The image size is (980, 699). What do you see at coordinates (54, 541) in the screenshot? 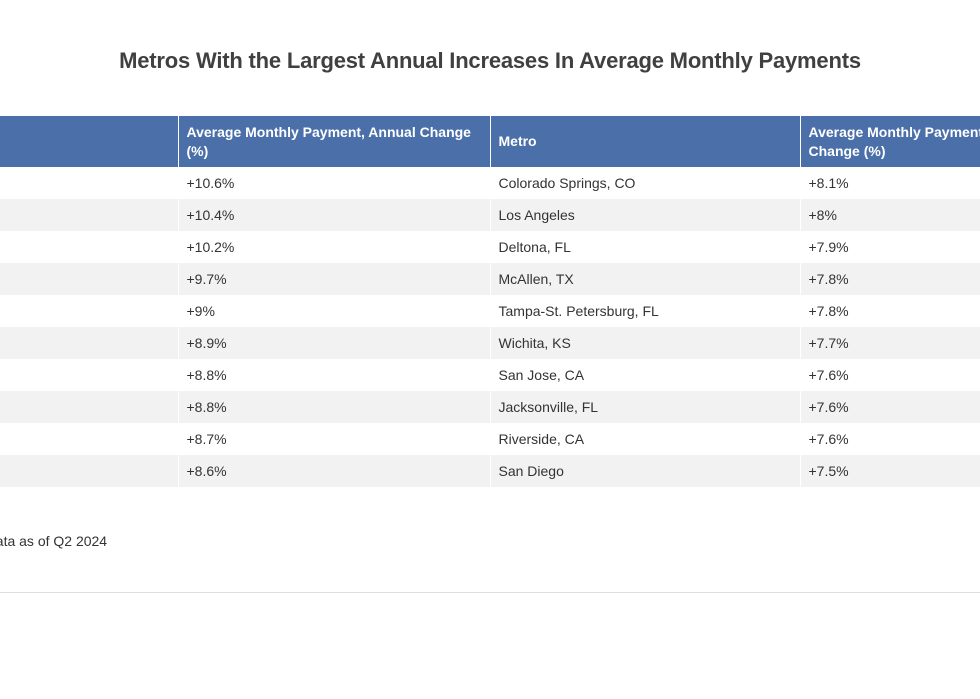
I see `data-note: data as of Q2 2024` at bounding box center [54, 541].